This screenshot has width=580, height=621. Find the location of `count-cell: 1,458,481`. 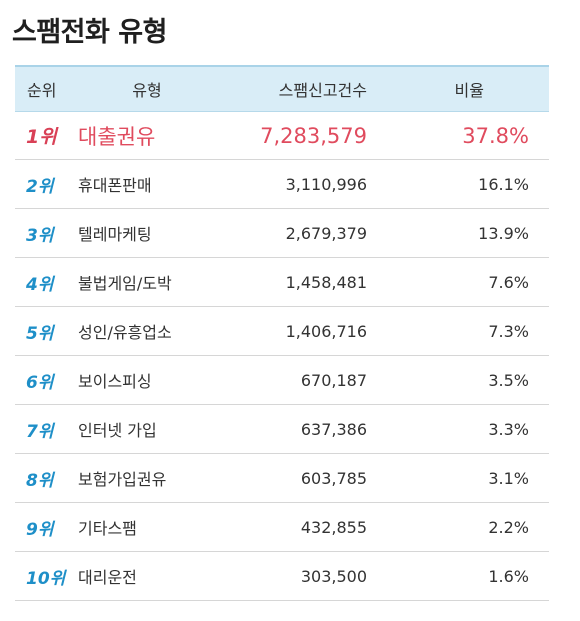

count-cell: 1,458,481 is located at coordinates (326, 282).